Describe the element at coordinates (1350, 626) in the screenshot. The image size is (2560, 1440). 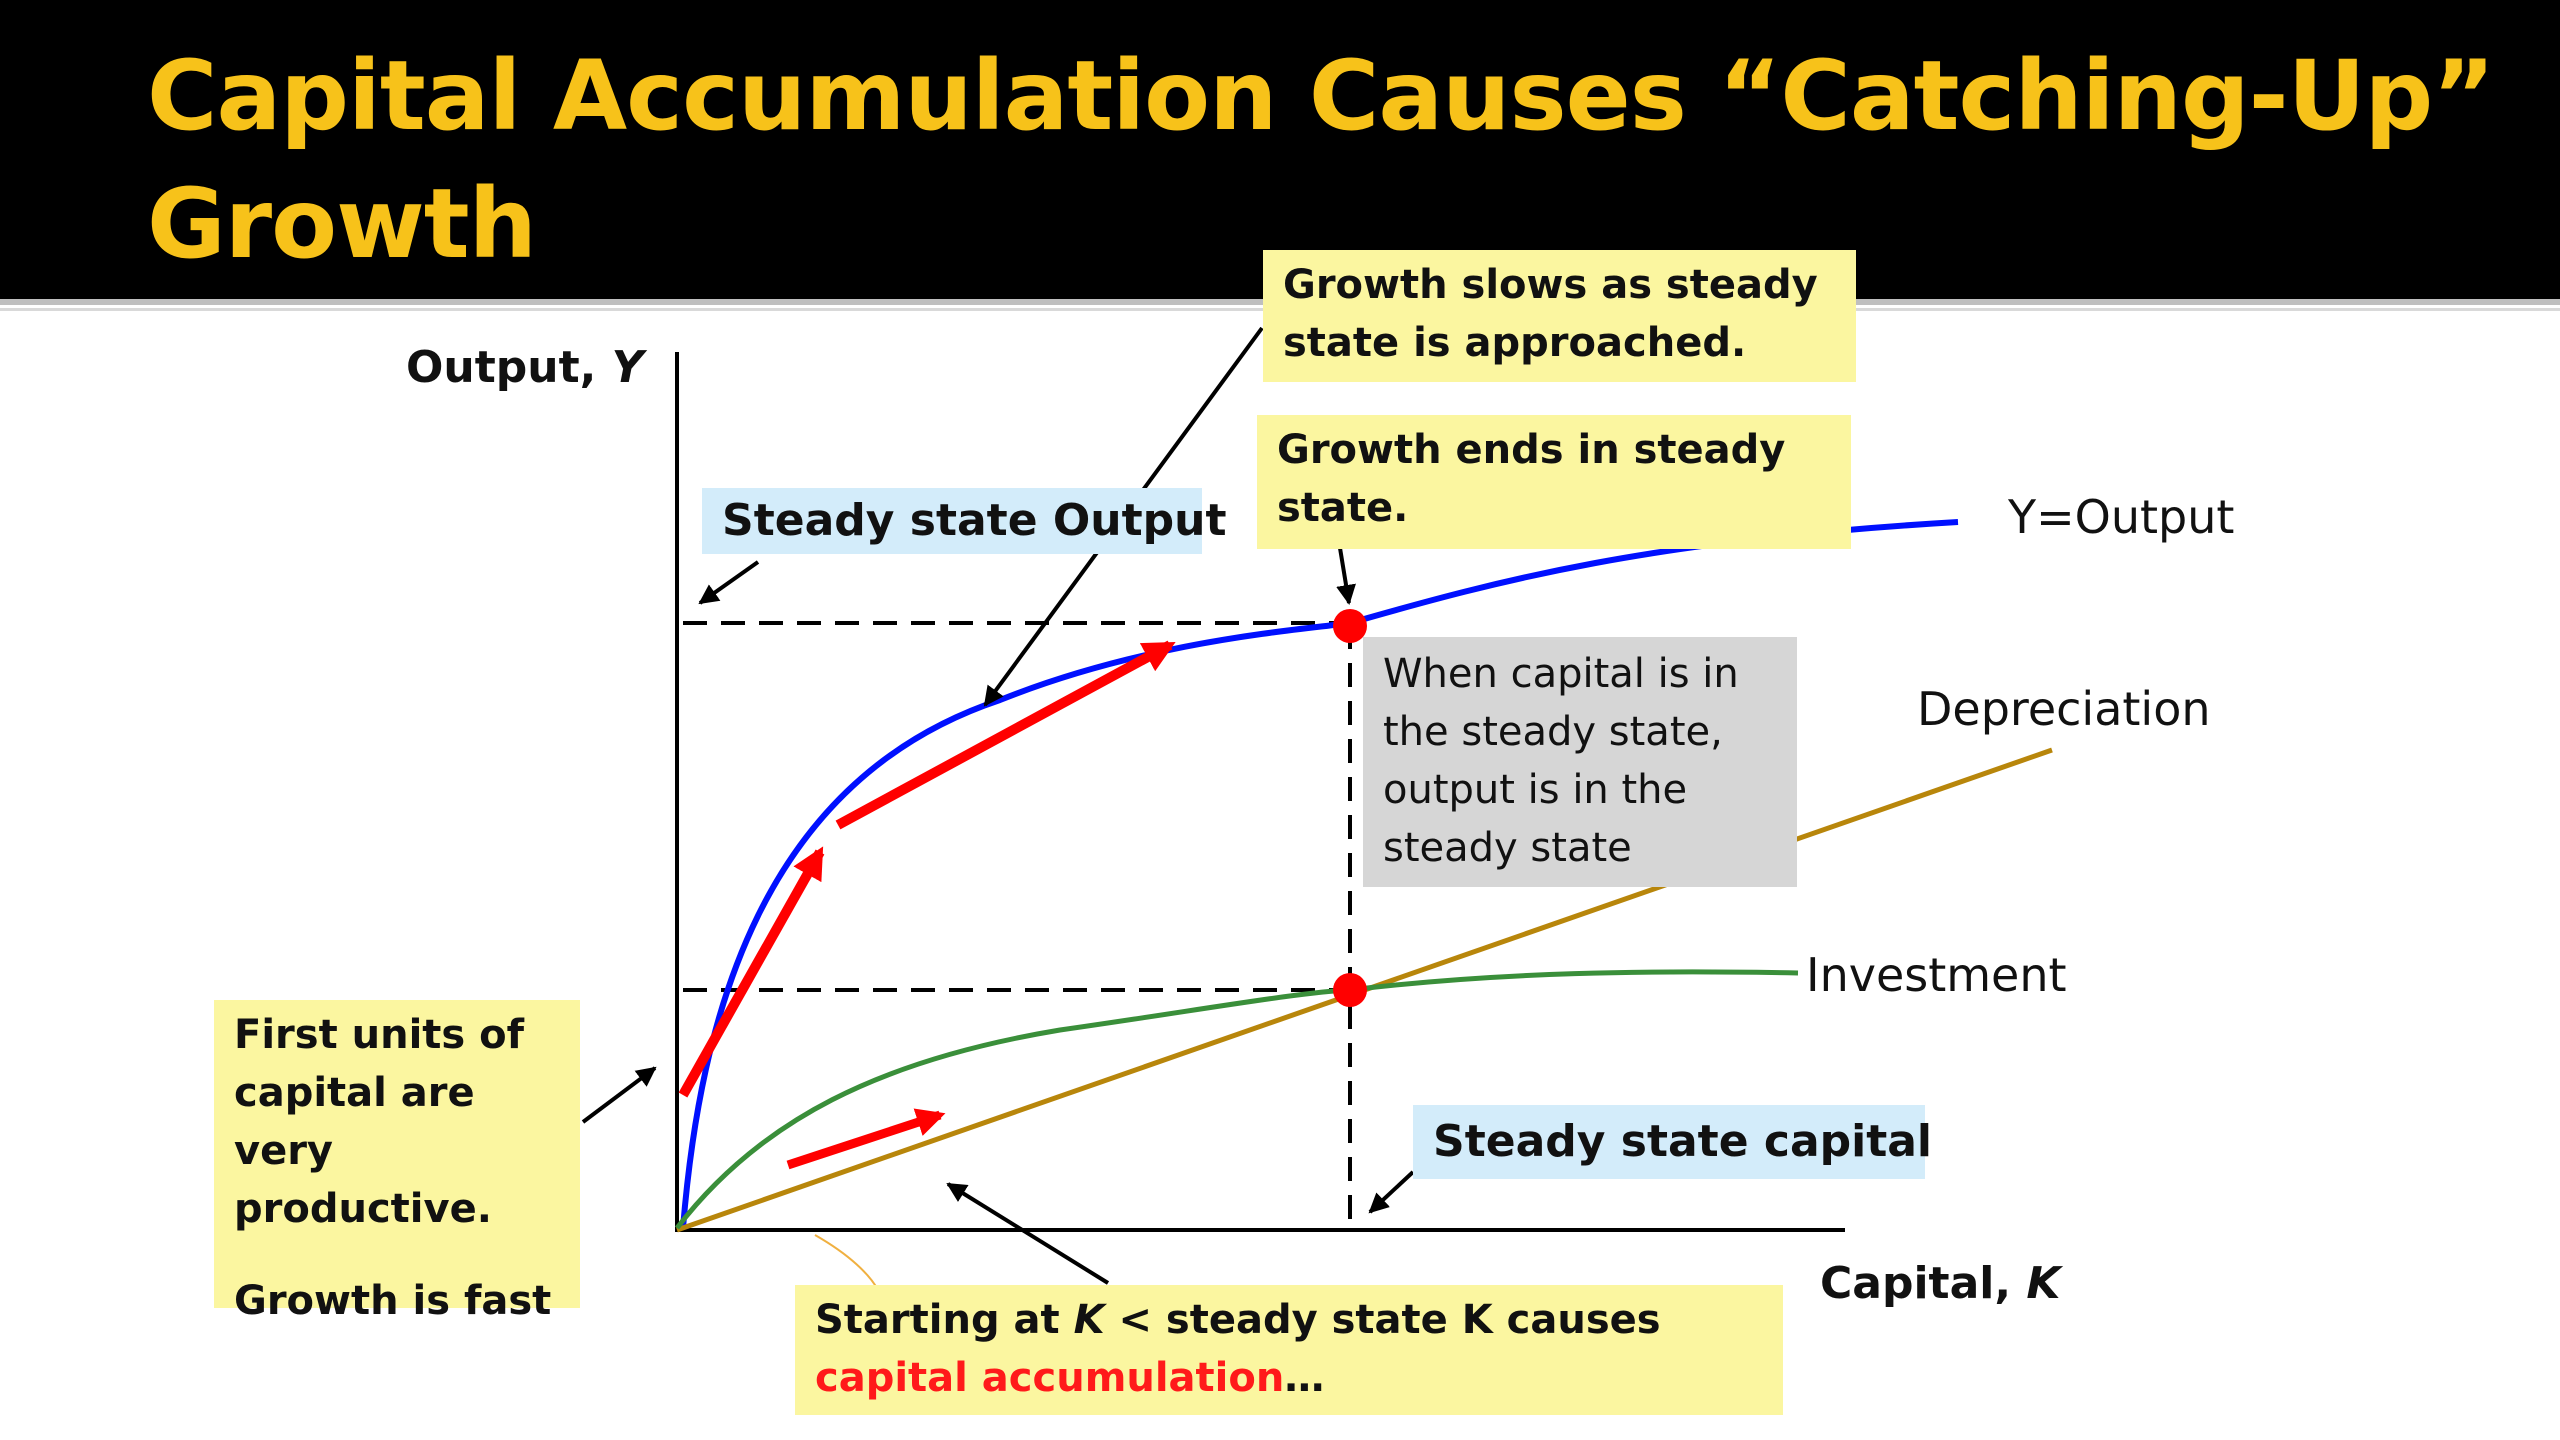
I see `steady-state-output-point` at that location.